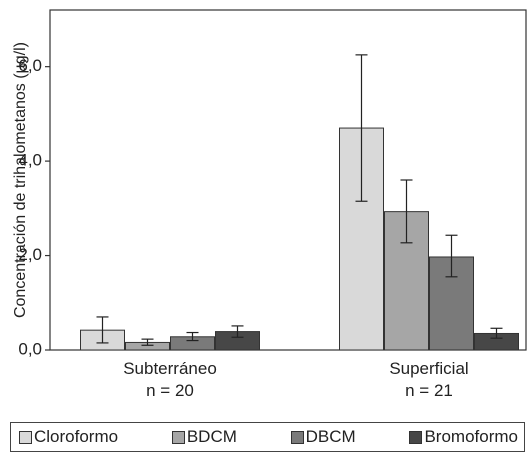 The image size is (531, 454). Describe the element at coordinates (170, 368) in the screenshot. I see `category-label: Subterráneo` at that location.